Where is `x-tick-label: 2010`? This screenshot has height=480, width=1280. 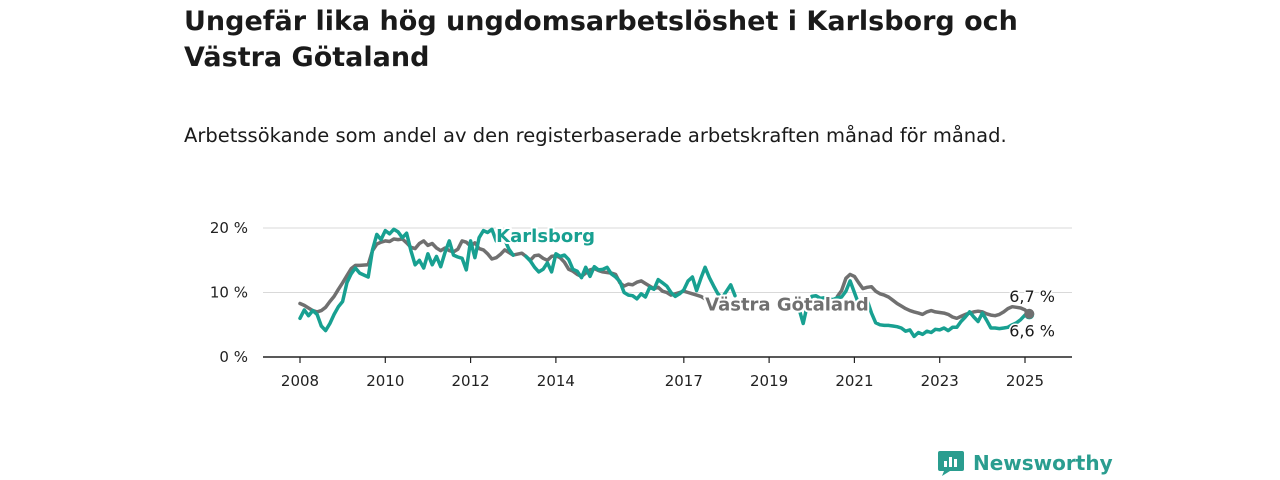 x-tick-label: 2010 is located at coordinates (385, 381).